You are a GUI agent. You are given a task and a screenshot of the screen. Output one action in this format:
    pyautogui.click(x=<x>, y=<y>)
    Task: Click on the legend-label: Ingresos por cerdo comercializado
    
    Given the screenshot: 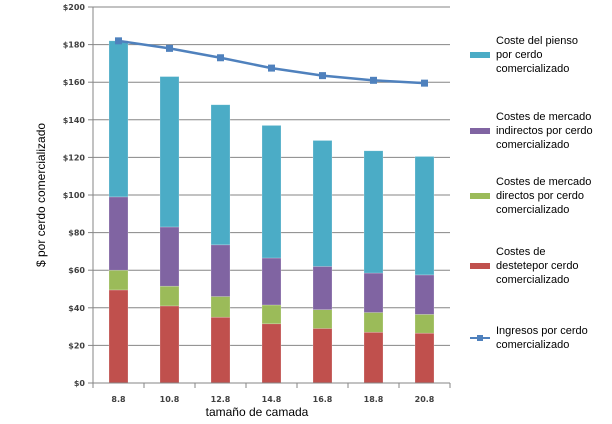 What is the action you would take?
    pyautogui.click(x=542, y=338)
    